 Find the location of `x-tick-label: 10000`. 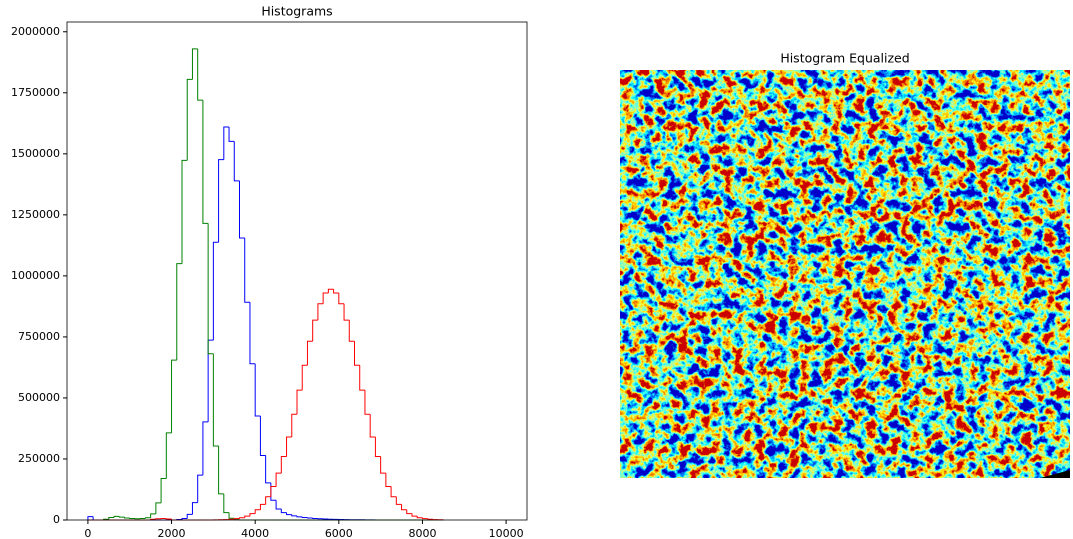

x-tick-label: 10000 is located at coordinates (506, 533).